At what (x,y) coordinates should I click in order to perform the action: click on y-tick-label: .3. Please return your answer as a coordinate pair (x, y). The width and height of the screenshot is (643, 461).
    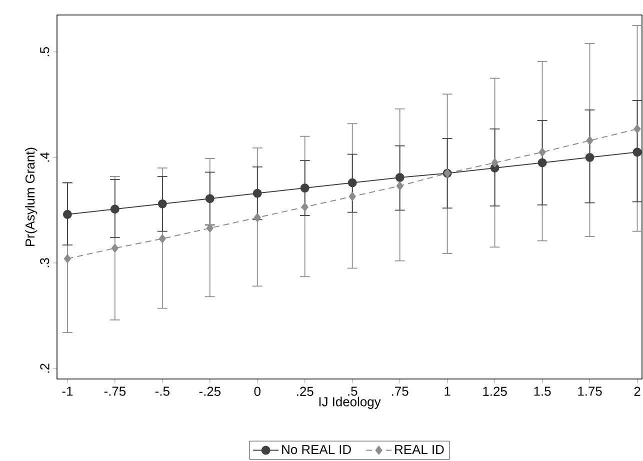
    Looking at the image, I should click on (45, 263).